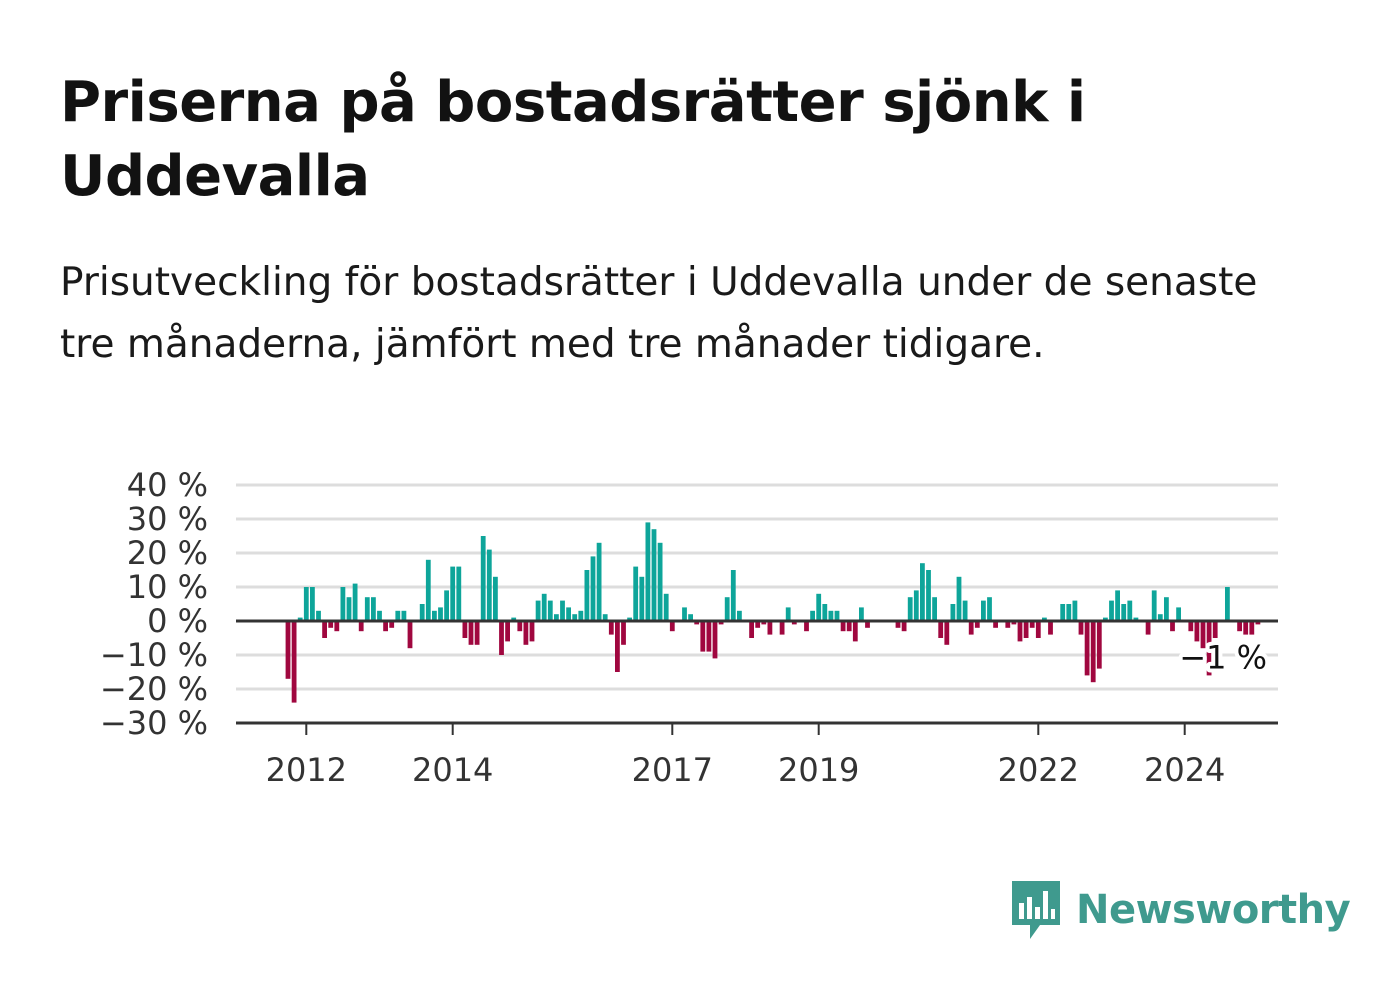 This screenshot has height=999, width=1382. Describe the element at coordinates (1184, 770) in the screenshot. I see `x-tick-label: 2024` at that location.